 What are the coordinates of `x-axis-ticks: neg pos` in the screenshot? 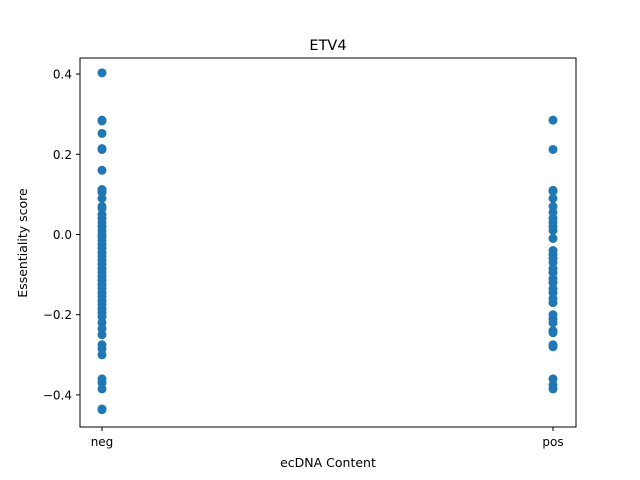 It's located at (327, 438).